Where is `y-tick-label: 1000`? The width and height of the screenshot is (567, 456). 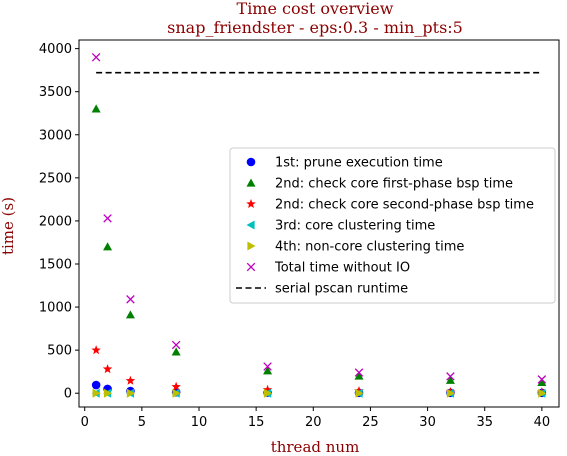
y-tick-label: 1000 is located at coordinates (55, 308).